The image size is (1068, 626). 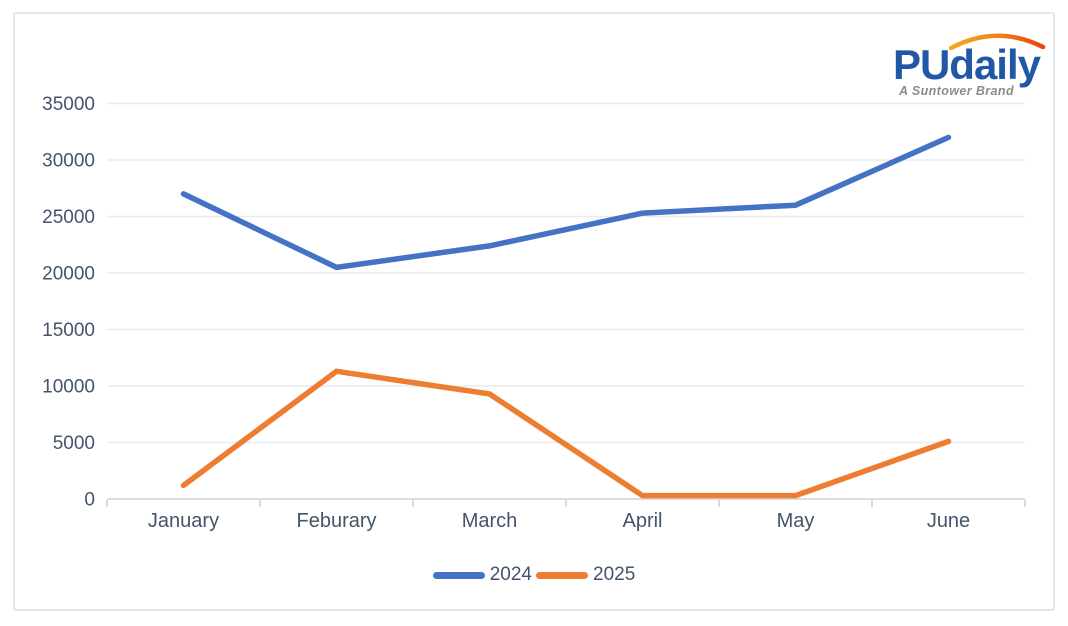 What do you see at coordinates (642, 521) in the screenshot?
I see `x-axis-label: April` at bounding box center [642, 521].